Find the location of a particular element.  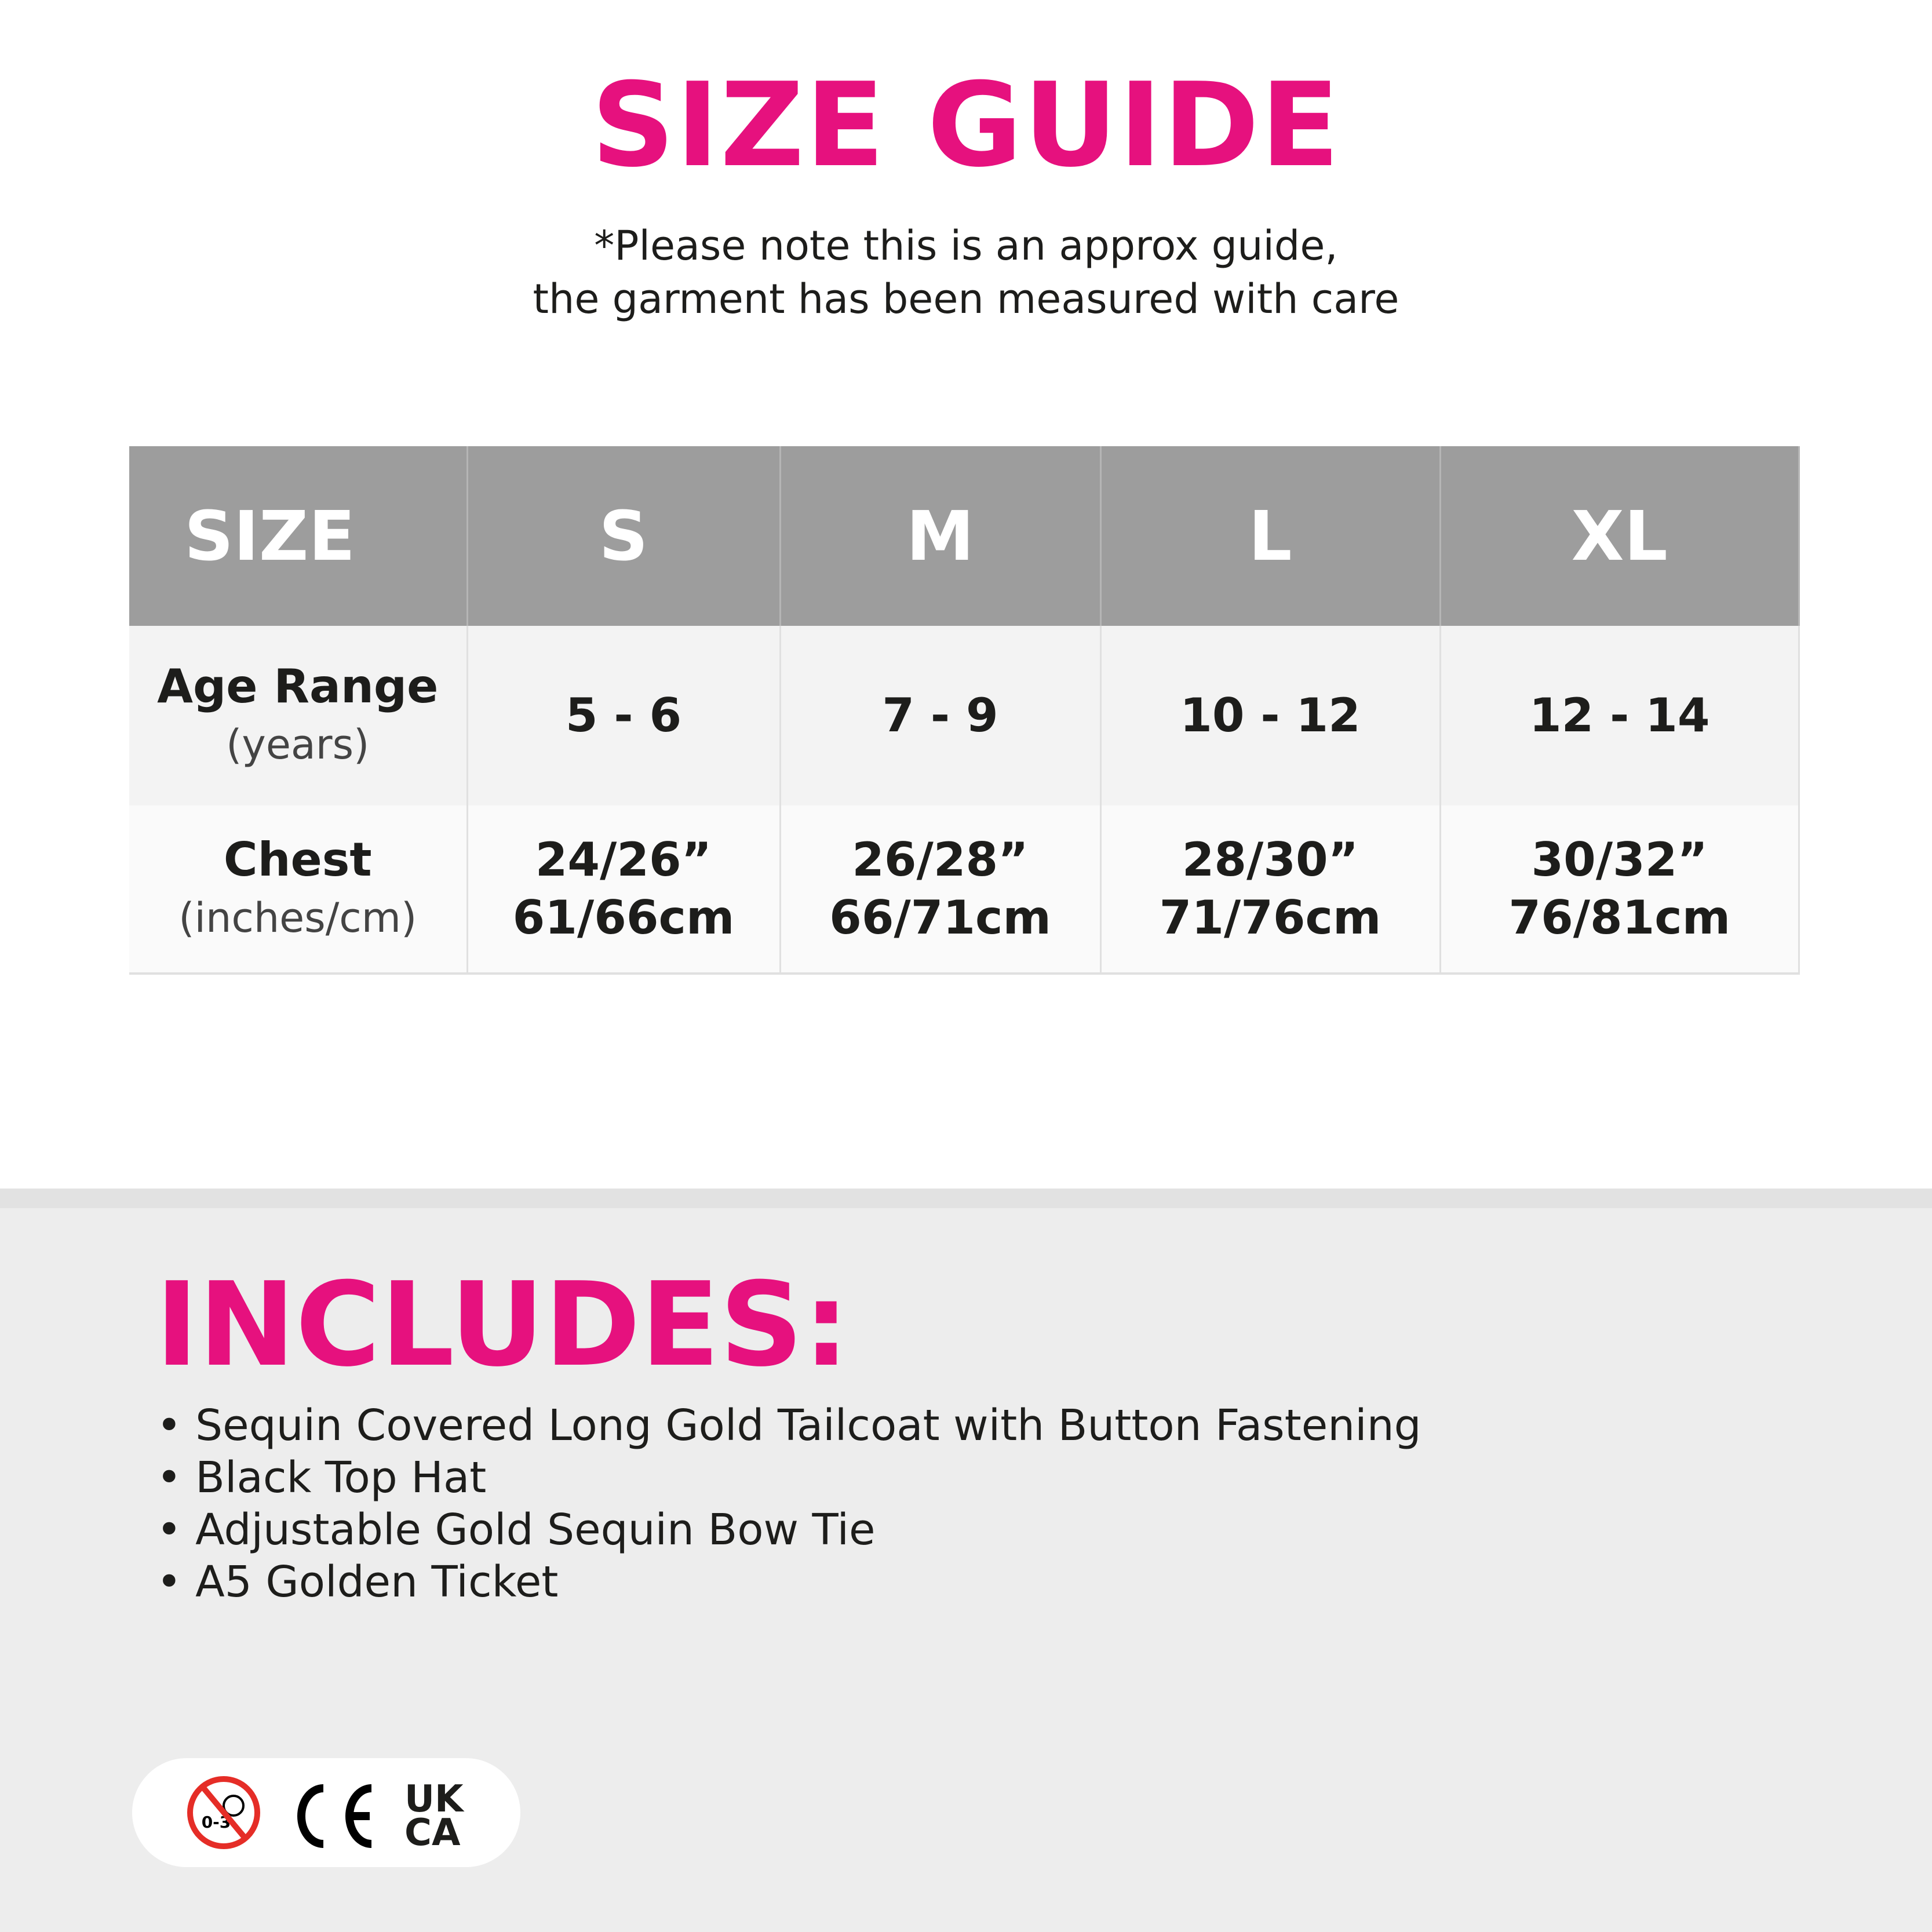

label: Chest is located at coordinates (297, 860).